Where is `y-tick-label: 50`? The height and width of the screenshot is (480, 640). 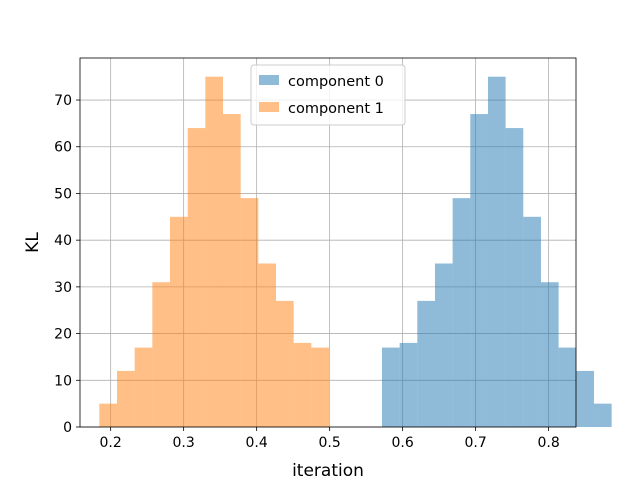 y-tick-label: 50 is located at coordinates (63, 194).